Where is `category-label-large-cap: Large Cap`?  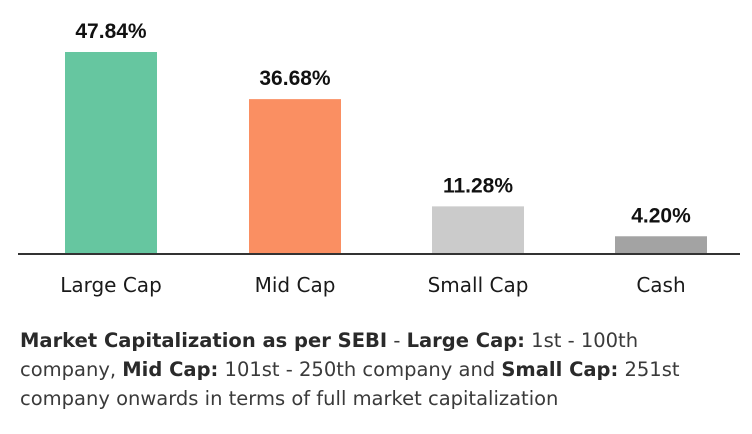
category-label-large-cap: Large Cap is located at coordinates (111, 285).